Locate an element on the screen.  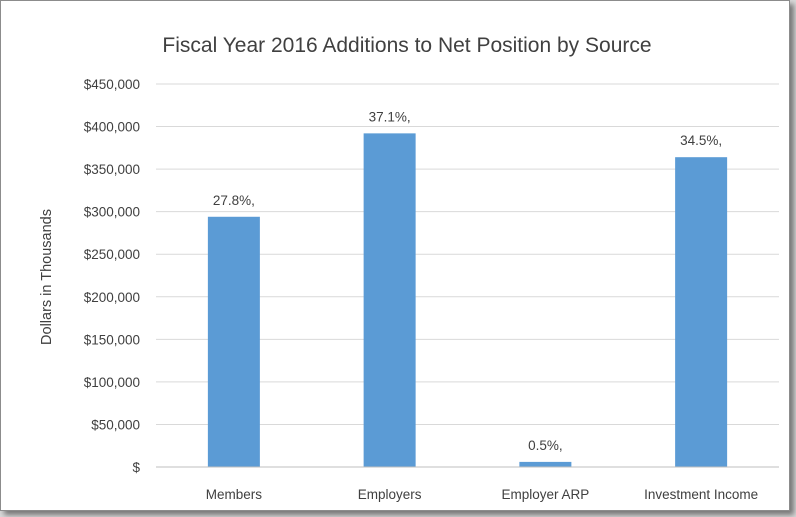
data-label: 37.1%, is located at coordinates (390, 116).